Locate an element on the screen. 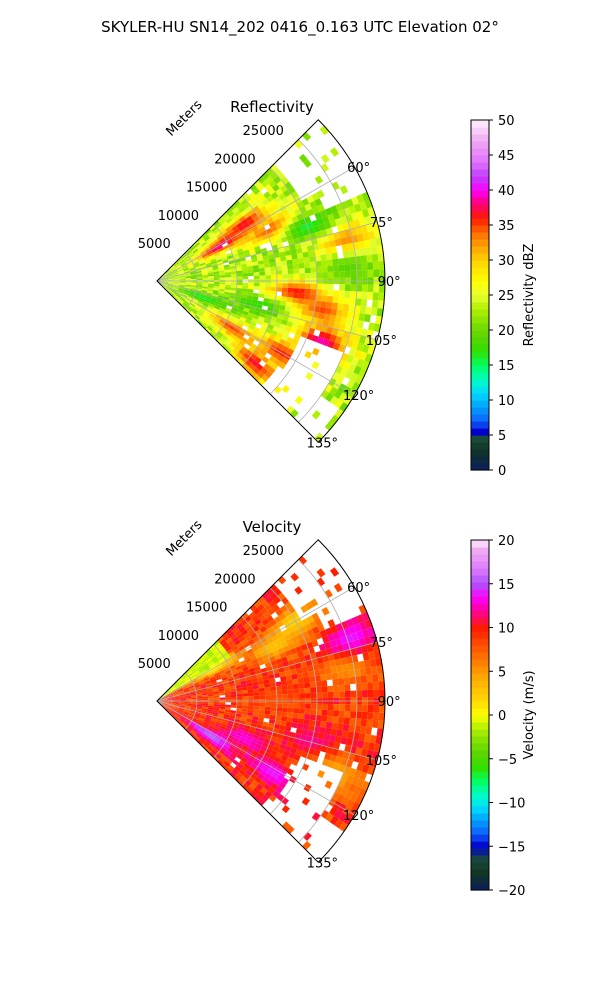 This screenshot has width=600, height=1000. colorbar-tick-label: 5 is located at coordinates (502, 436).